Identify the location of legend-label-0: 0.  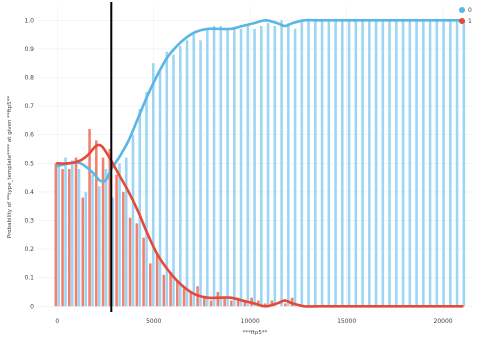
(470, 10).